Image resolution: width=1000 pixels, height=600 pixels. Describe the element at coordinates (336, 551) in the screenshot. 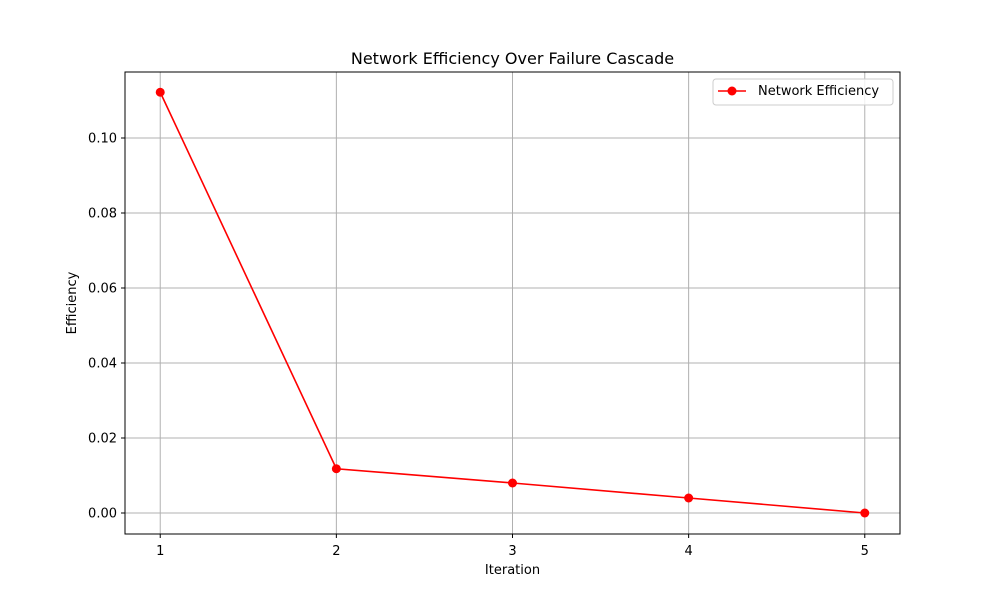

I see `x-tick-label: 2` at that location.